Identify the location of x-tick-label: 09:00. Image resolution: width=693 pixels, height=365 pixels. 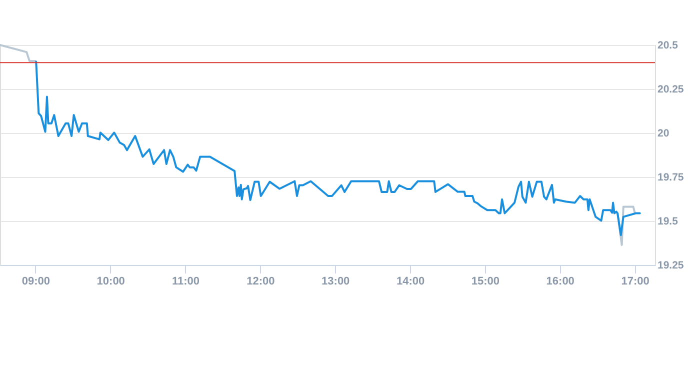
(36, 282).